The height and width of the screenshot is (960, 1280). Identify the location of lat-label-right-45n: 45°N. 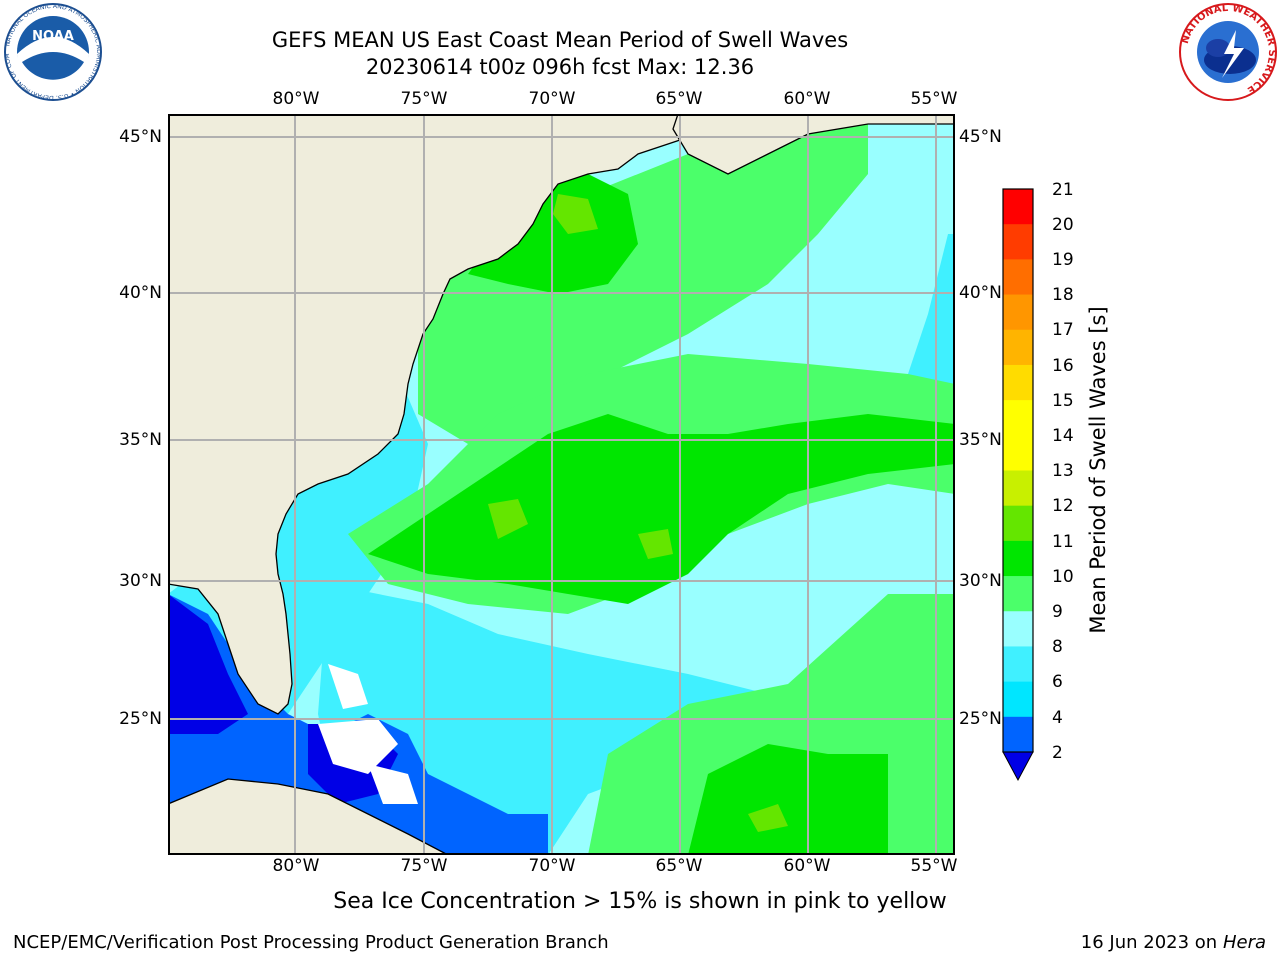
(980, 137).